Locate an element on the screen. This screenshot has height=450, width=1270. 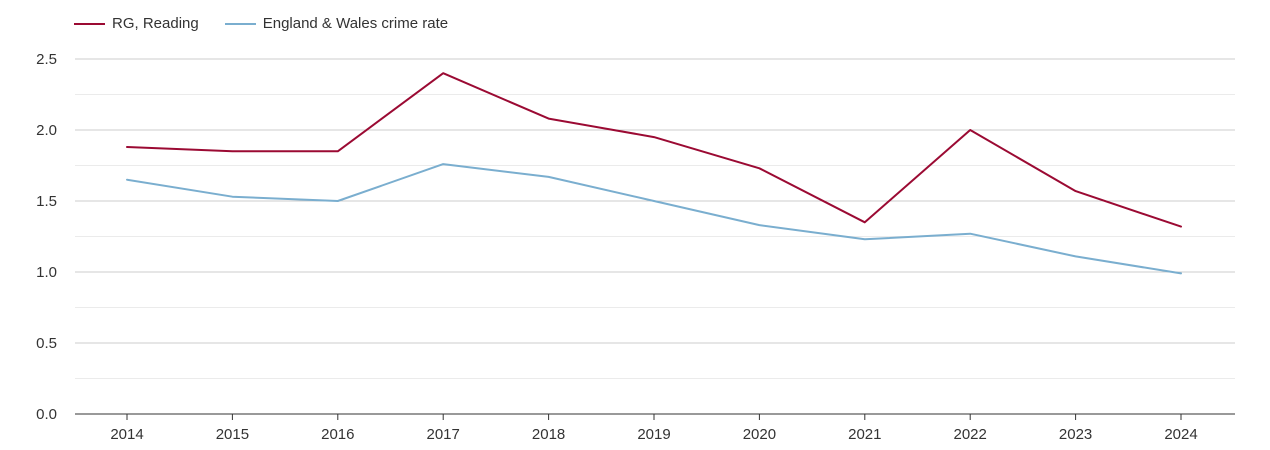
x-tick-label: 2024 is located at coordinates (1180, 434).